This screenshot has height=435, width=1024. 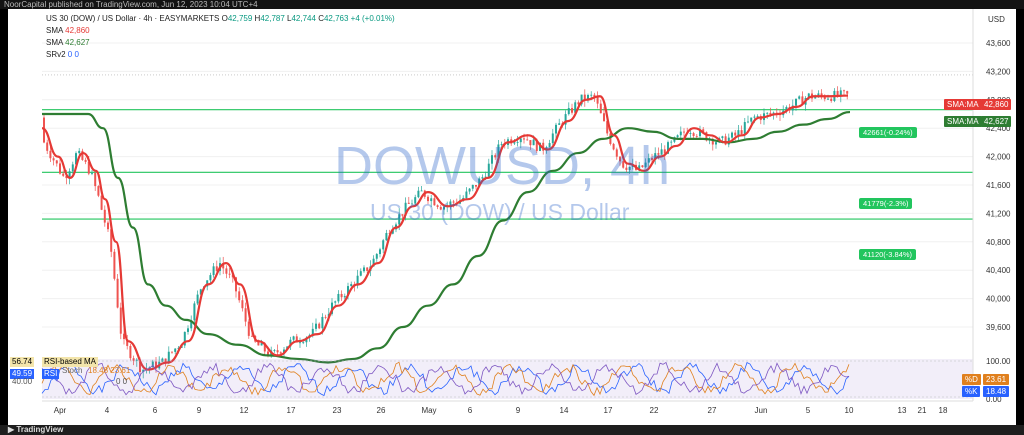 I want to click on level-tag-42661: 42661(-0.24%), so click(x=888, y=132).